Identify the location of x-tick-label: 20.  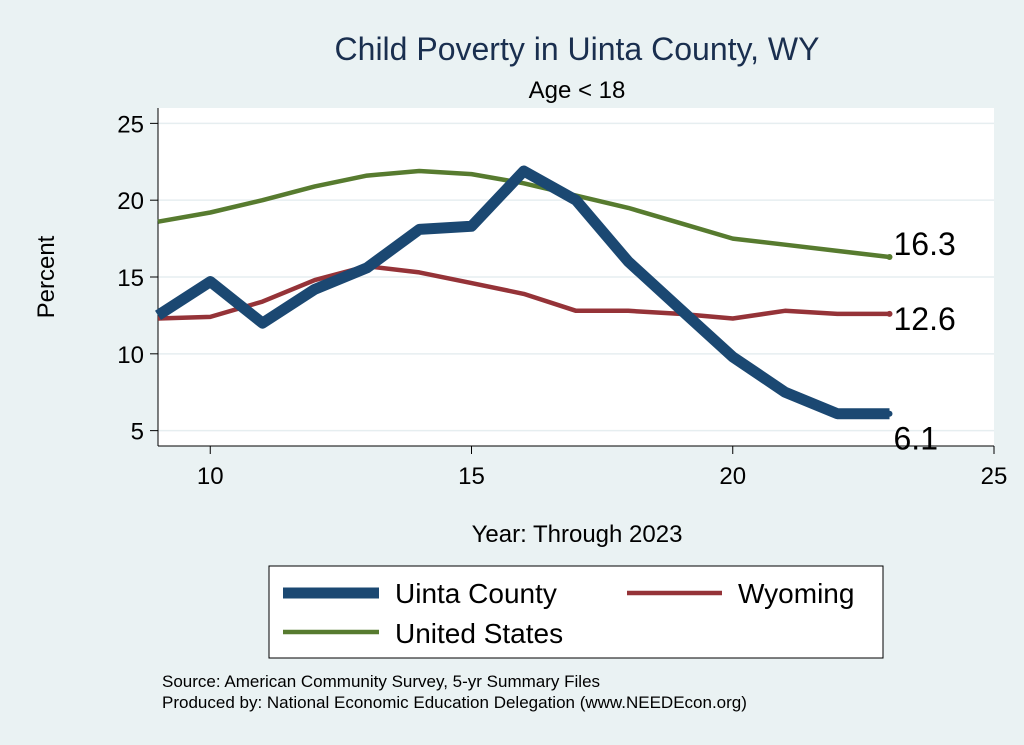
(732, 476).